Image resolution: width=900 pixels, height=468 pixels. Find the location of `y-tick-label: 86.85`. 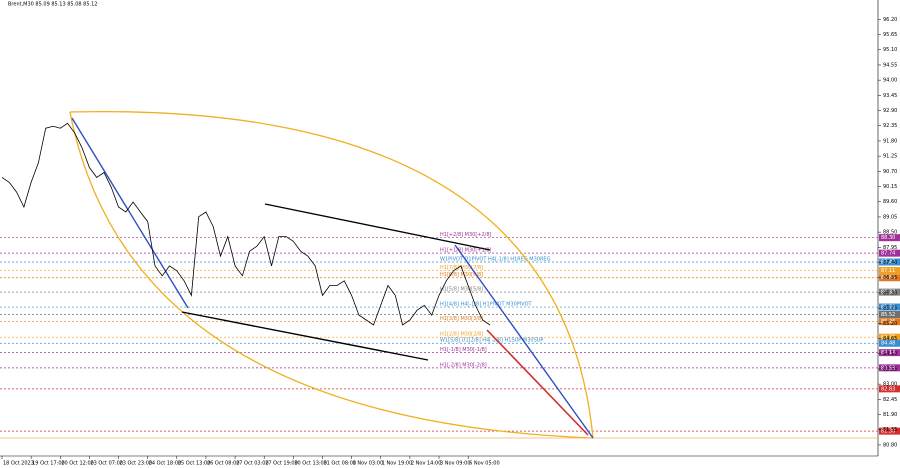

y-tick-label: 86.85 is located at coordinates (890, 278).